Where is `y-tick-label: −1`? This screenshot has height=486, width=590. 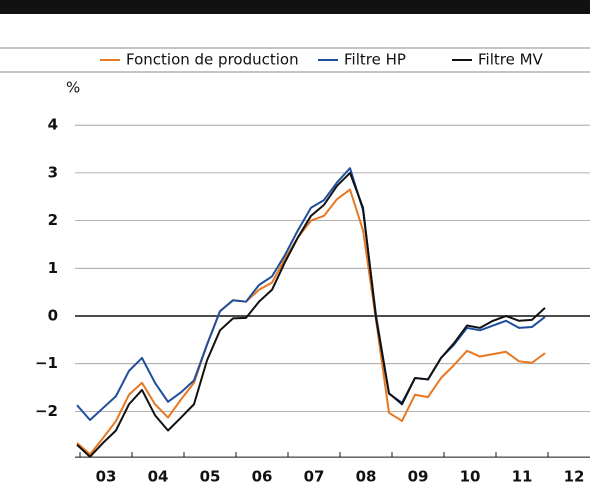
y-tick-label: −1 is located at coordinates (46, 363).